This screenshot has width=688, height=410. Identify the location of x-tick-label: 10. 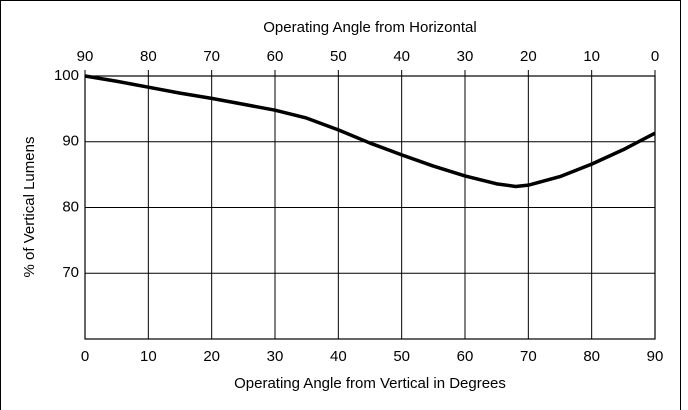
(148, 356).